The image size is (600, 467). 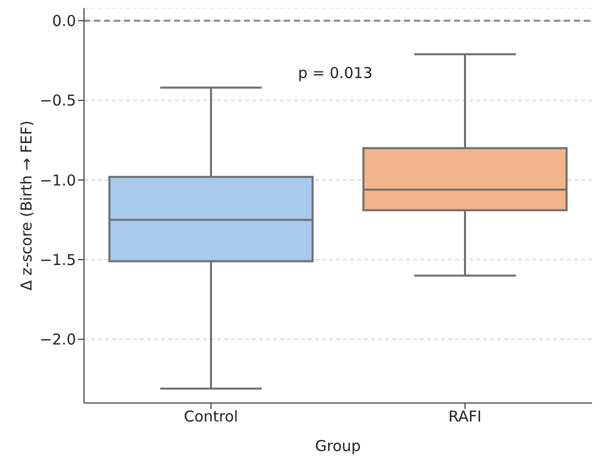 What do you see at coordinates (58, 339) in the screenshot?
I see `y-tick-label: −2.0` at bounding box center [58, 339].